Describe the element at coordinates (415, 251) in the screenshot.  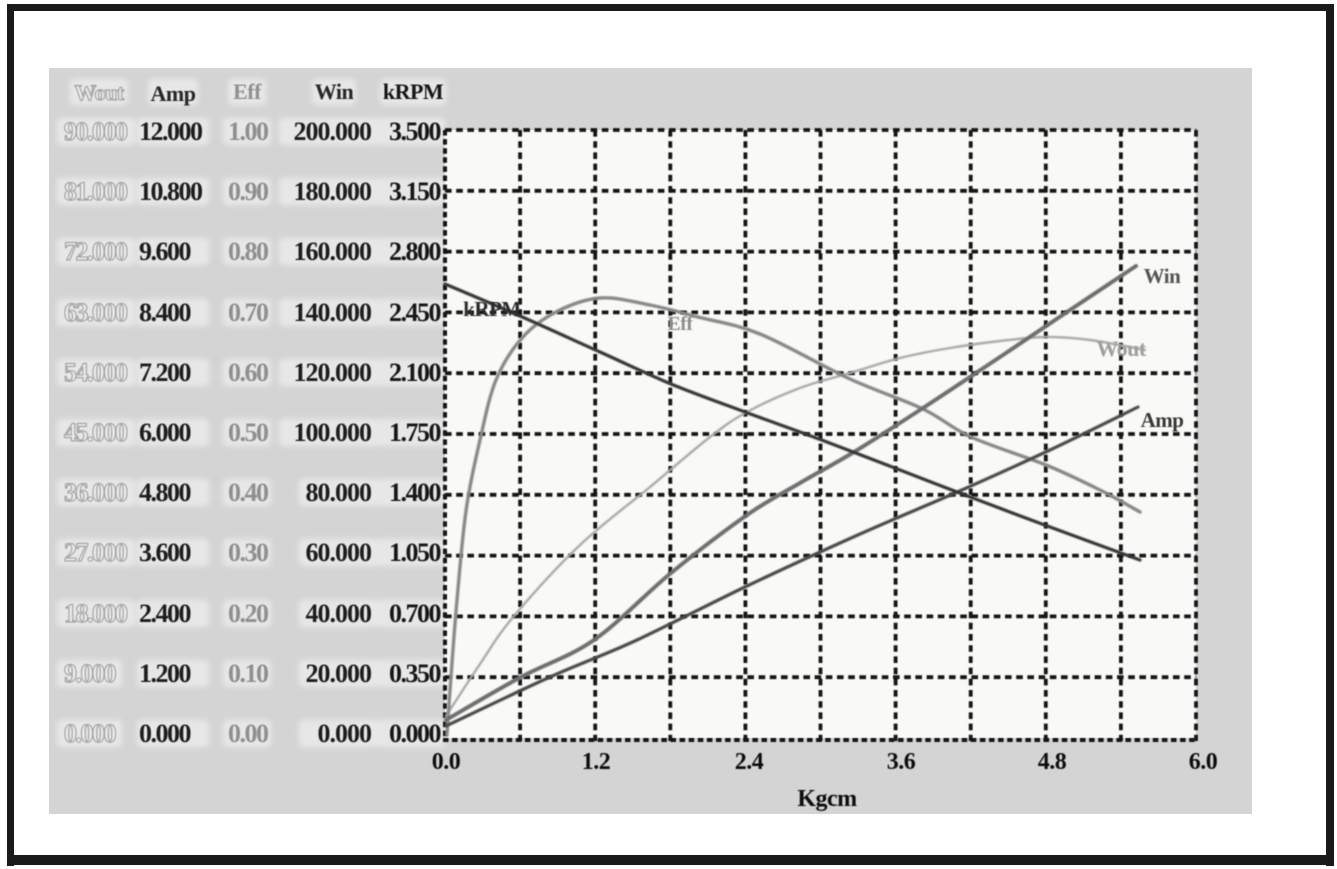
I see `svg-text: 2.800` at that location.